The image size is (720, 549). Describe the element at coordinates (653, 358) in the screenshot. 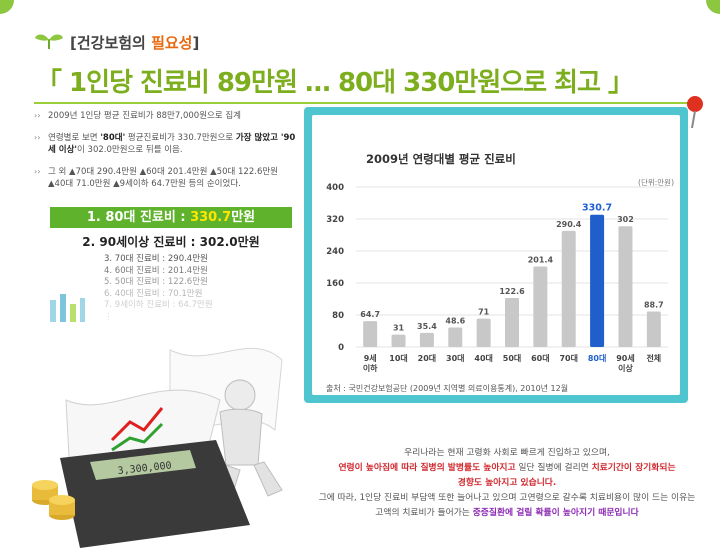

I see `x-tick-label: 전체` at that location.